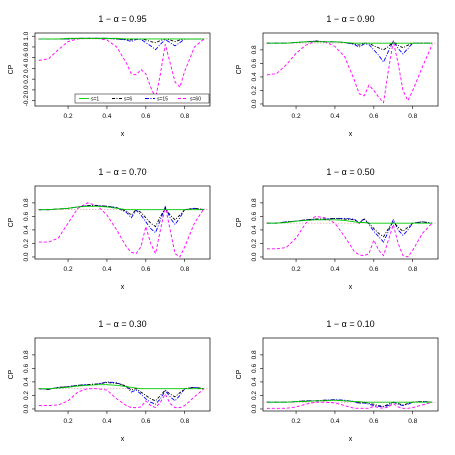  What do you see at coordinates (128, 99) in the screenshot?
I see `legend-label: s=6` at bounding box center [128, 99].